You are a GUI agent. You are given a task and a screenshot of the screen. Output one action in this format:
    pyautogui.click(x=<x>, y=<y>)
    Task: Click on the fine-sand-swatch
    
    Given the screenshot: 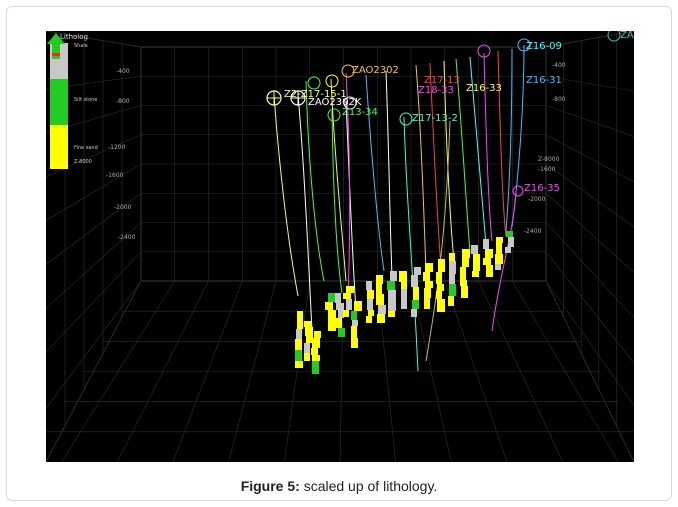 What is the action you would take?
    pyautogui.click(x=59, y=147)
    